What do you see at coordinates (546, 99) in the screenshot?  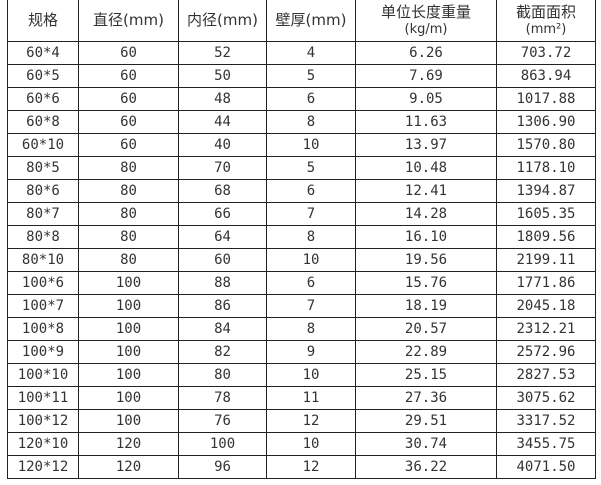 I see `table-cell: 1017.88` at bounding box center [546, 99].